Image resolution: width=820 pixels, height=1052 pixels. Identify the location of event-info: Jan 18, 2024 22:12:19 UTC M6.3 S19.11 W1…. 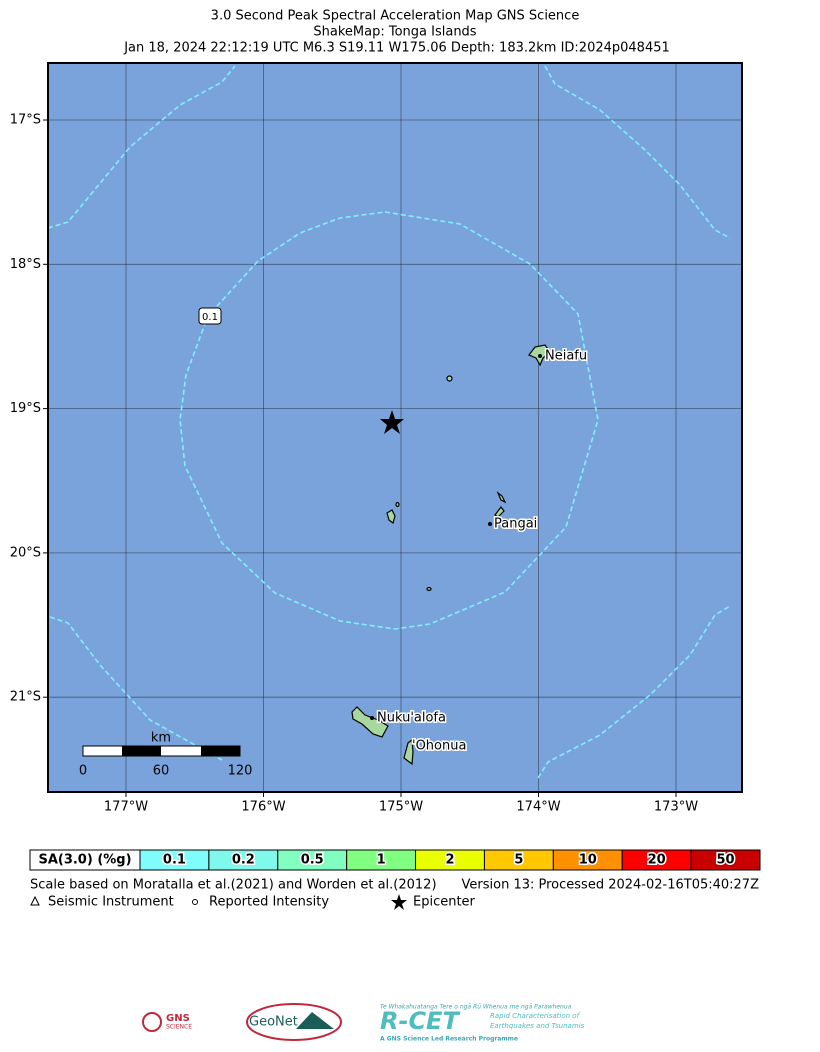
(396, 48).